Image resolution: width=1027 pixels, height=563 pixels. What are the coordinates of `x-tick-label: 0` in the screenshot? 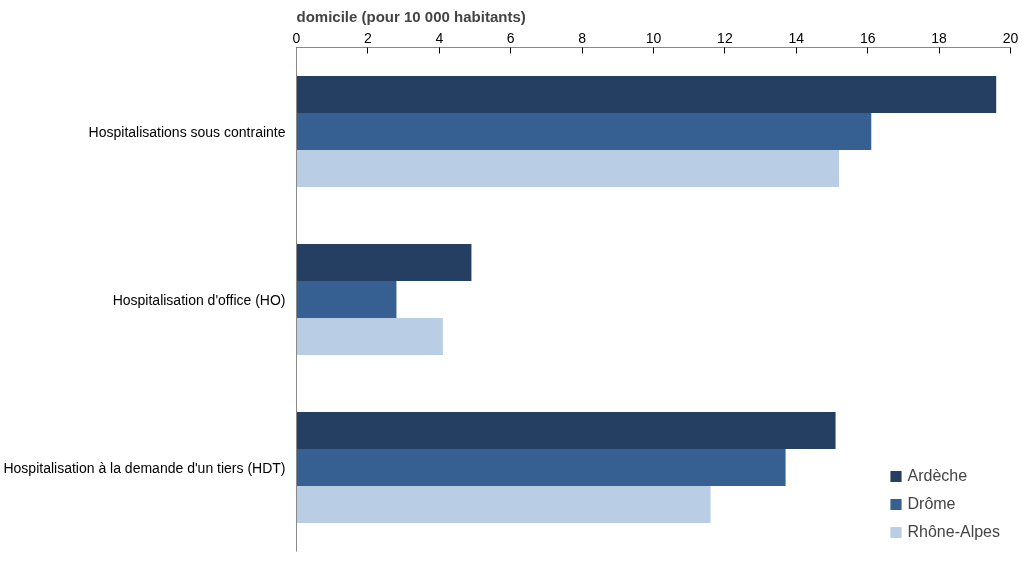 It's located at (296, 37).